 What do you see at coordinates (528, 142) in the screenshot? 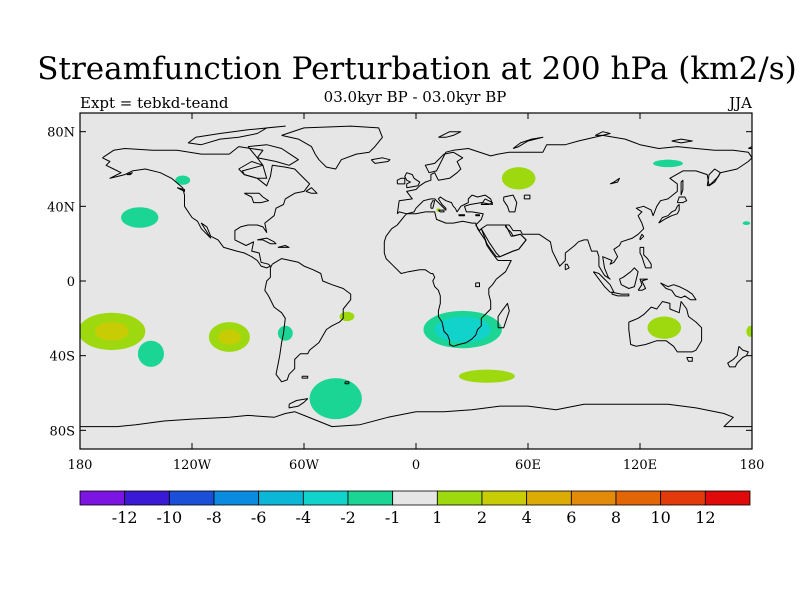
I see `coastline-novaya-zemlya` at bounding box center [528, 142].